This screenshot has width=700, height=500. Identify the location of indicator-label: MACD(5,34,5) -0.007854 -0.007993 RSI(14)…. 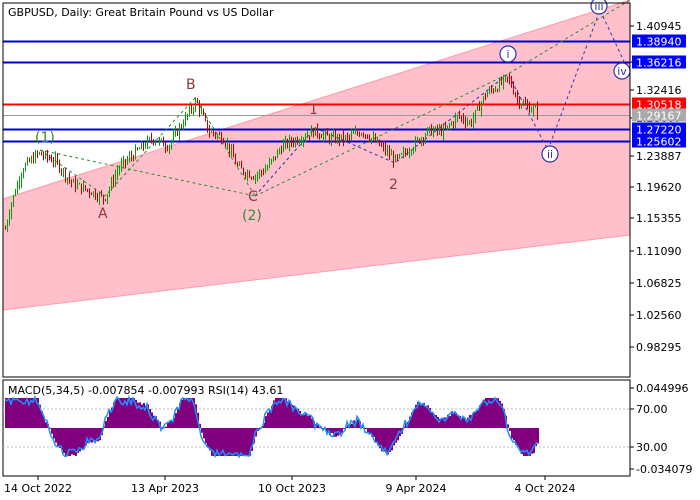
(145, 390).